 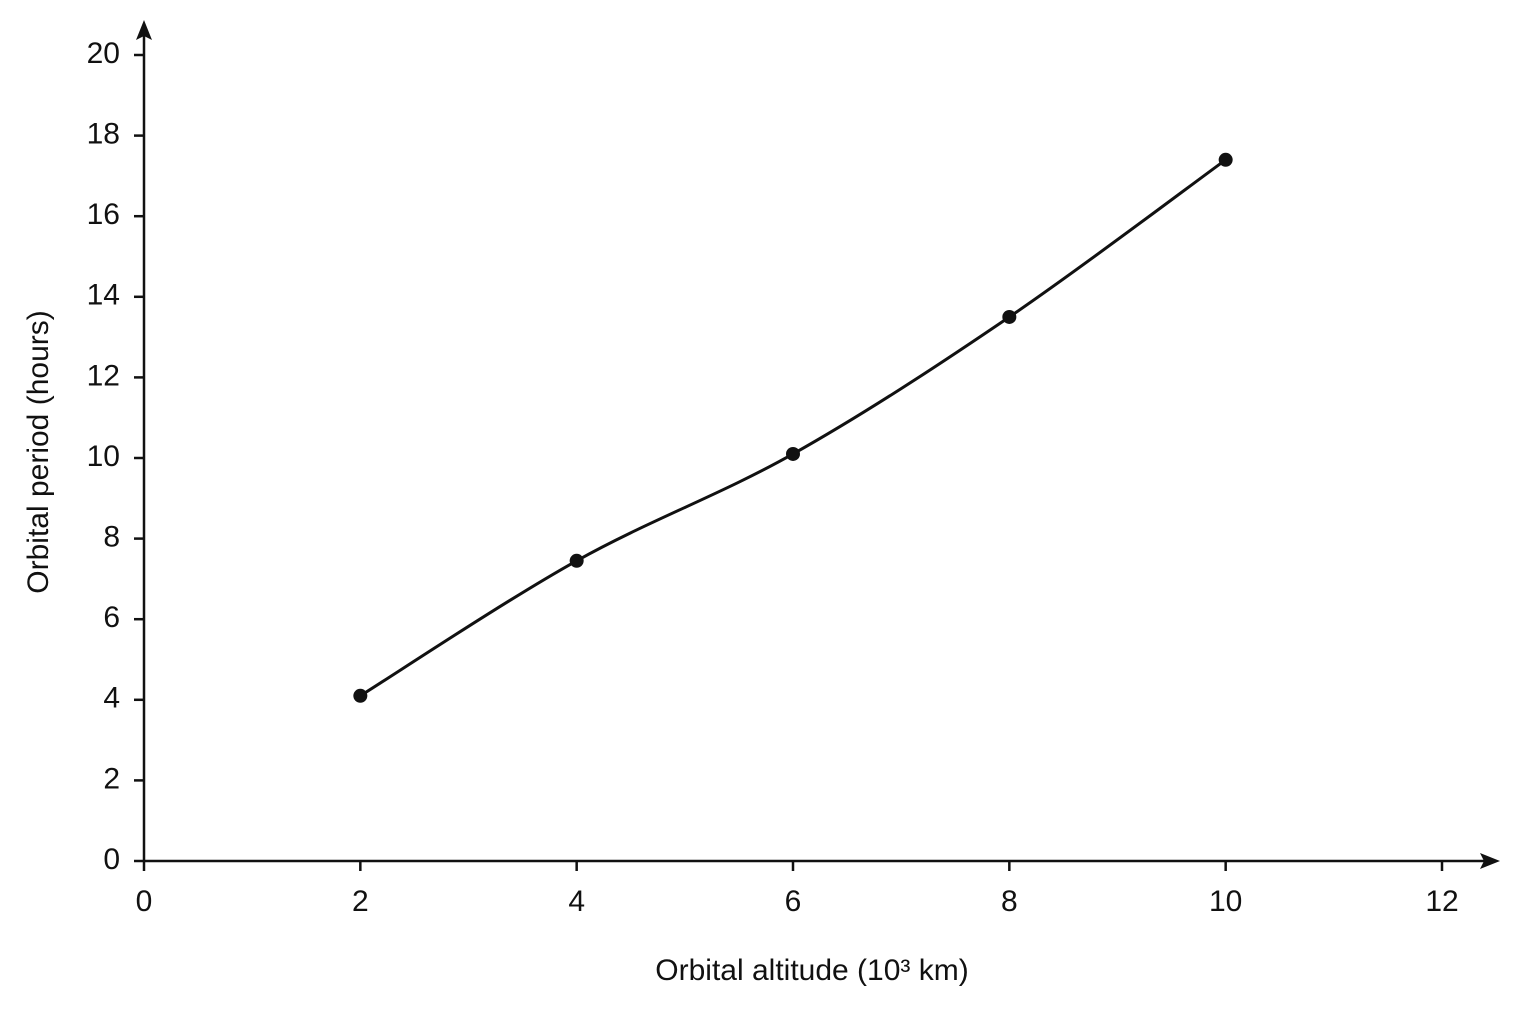 What do you see at coordinates (144, 901) in the screenshot?
I see `x-tick-label: 0` at bounding box center [144, 901].